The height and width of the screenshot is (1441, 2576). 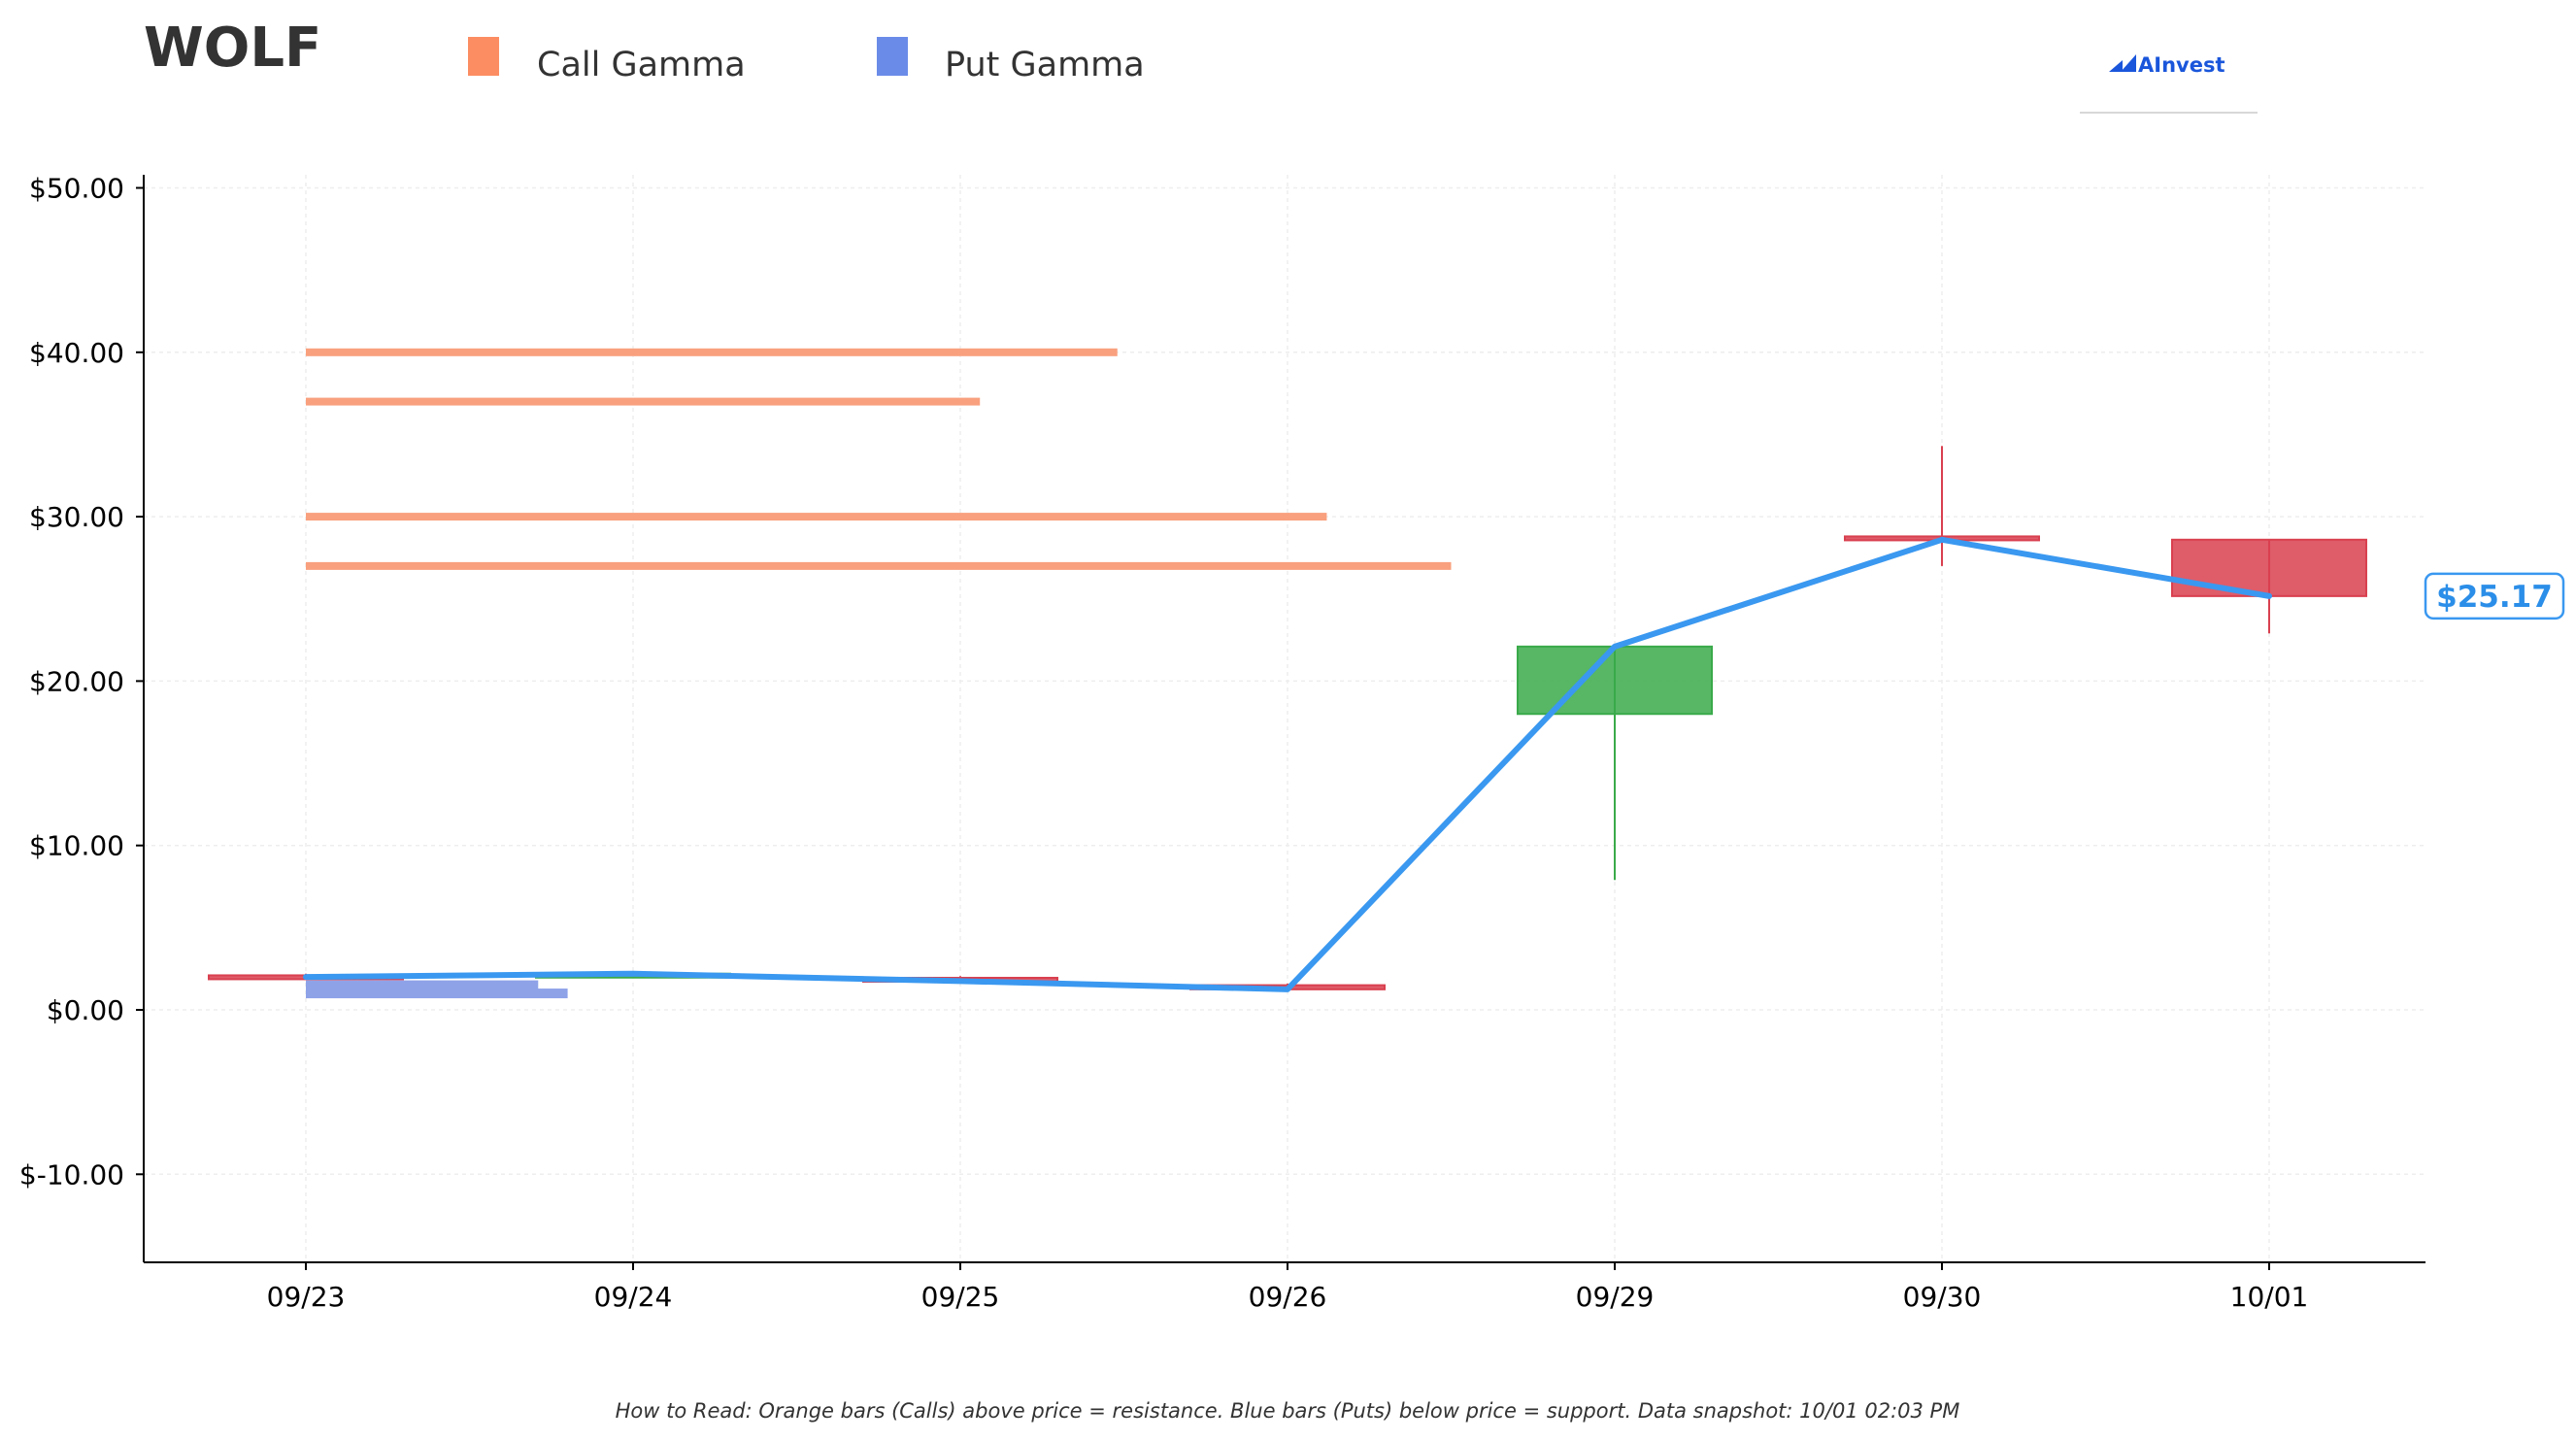 I want to click on x-tick-label: 09/23, so click(x=307, y=1297).